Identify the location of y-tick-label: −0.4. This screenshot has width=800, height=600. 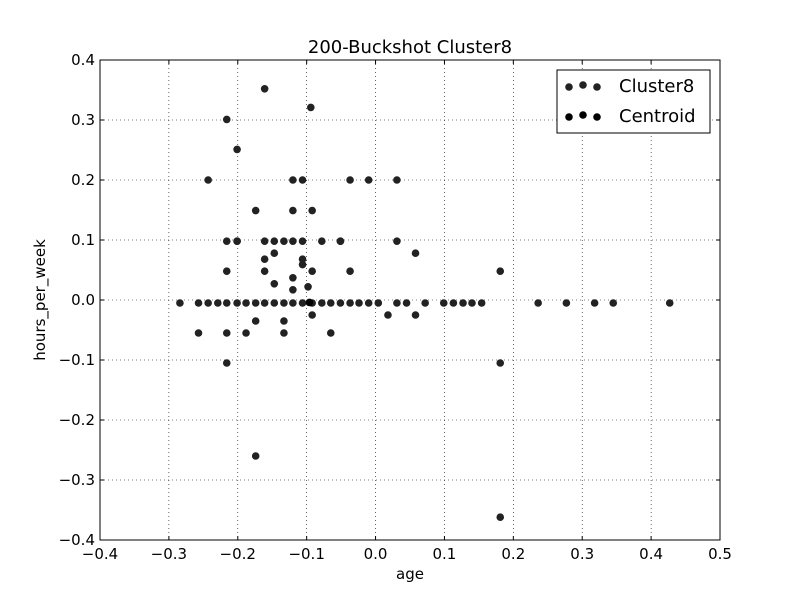
(77, 540).